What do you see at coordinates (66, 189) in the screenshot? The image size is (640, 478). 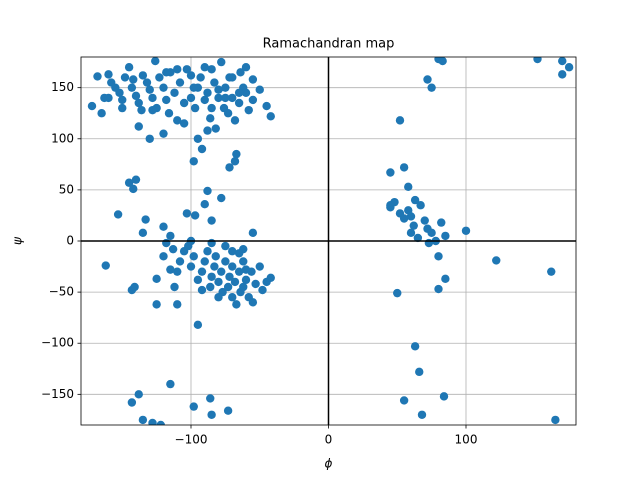 I see `y-tick-label: 50` at bounding box center [66, 189].